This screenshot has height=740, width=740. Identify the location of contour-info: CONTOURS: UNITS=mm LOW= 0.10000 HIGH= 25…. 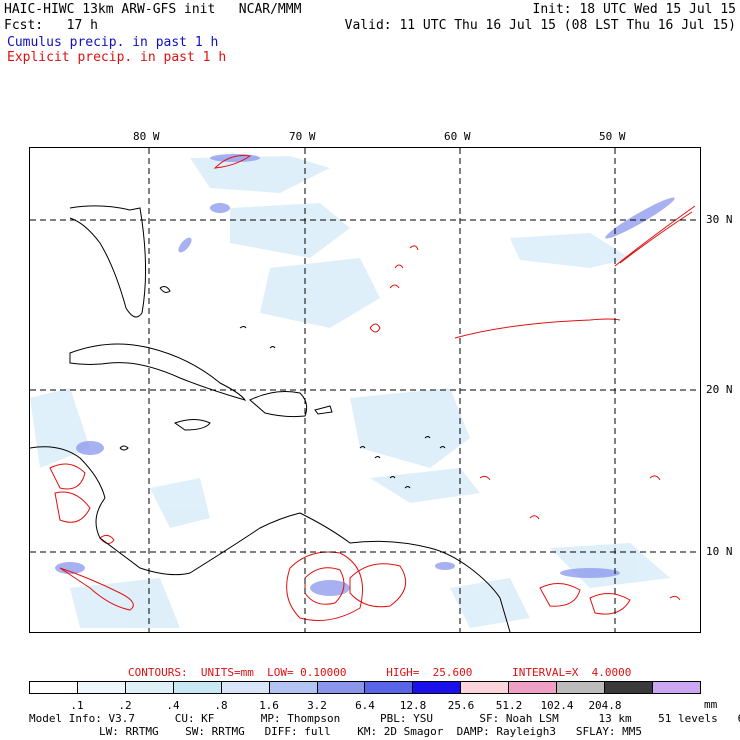
(380, 672).